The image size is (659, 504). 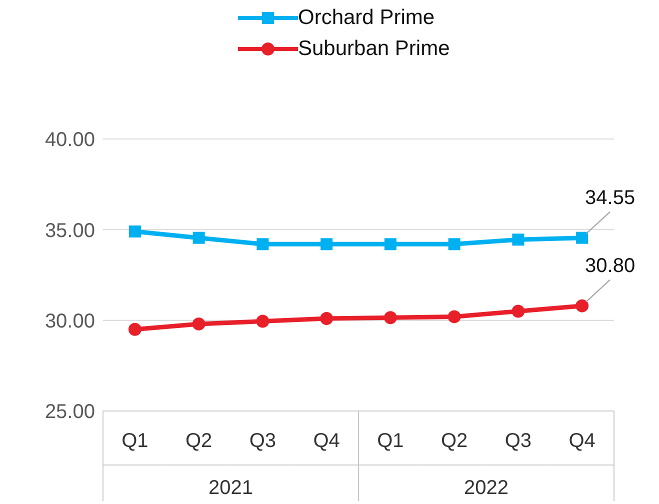 I want to click on y-tick-label: 35.00, so click(x=69, y=231).